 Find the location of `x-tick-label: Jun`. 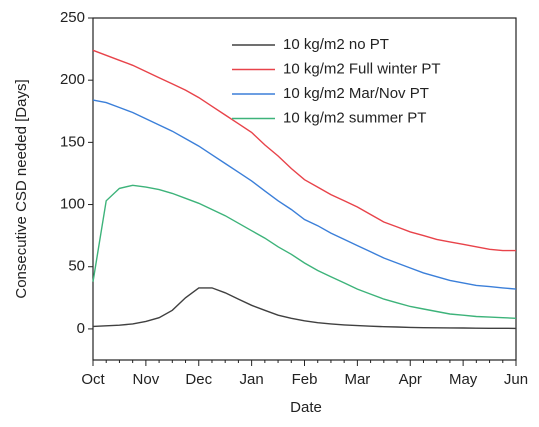

x-tick-label: Jun is located at coordinates (516, 379).